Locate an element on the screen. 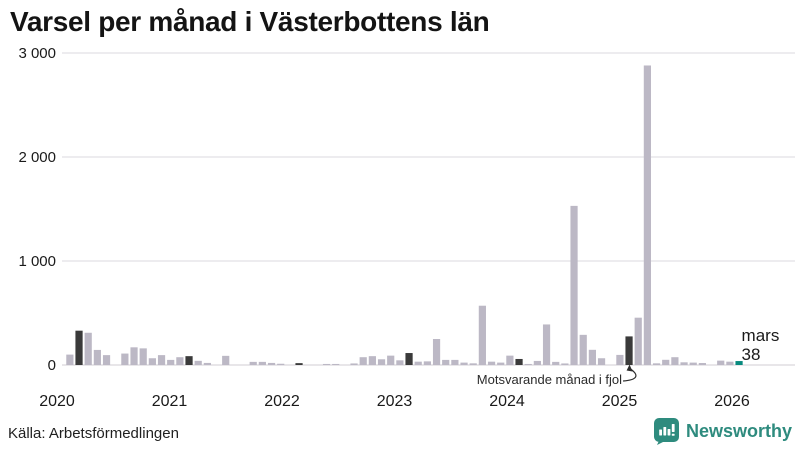  y-tick-label-3000: 3 000 is located at coordinates (37, 53).